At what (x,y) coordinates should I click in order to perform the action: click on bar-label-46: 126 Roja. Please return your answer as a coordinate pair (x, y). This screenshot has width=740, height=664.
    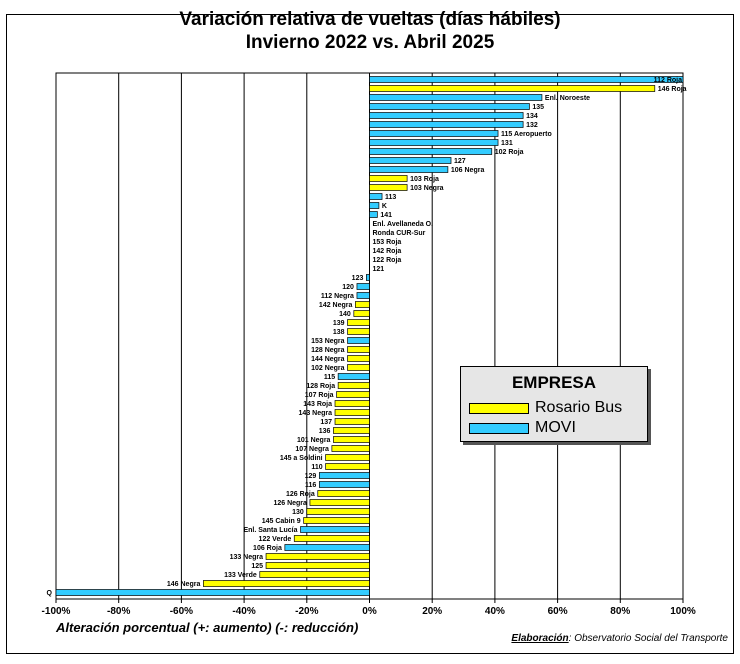
    Looking at the image, I should click on (300, 494).